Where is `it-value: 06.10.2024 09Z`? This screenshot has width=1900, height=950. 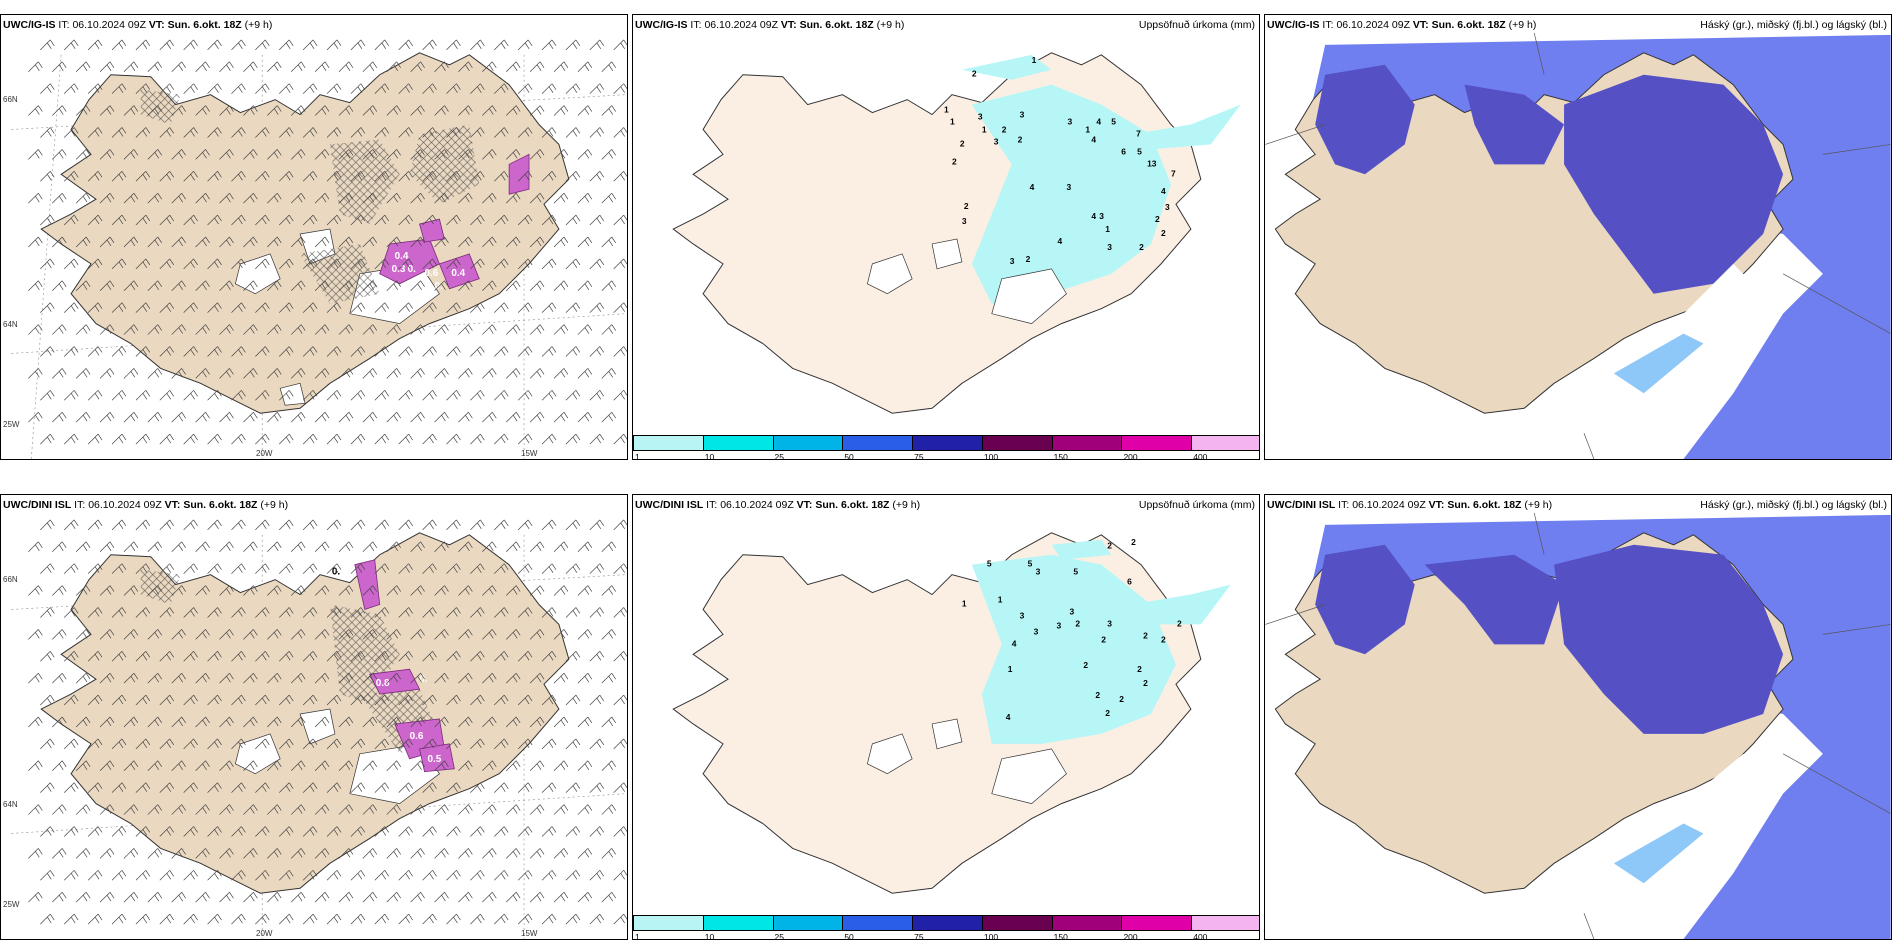
it-value: 06.10.2024 09Z is located at coordinates (125, 505).